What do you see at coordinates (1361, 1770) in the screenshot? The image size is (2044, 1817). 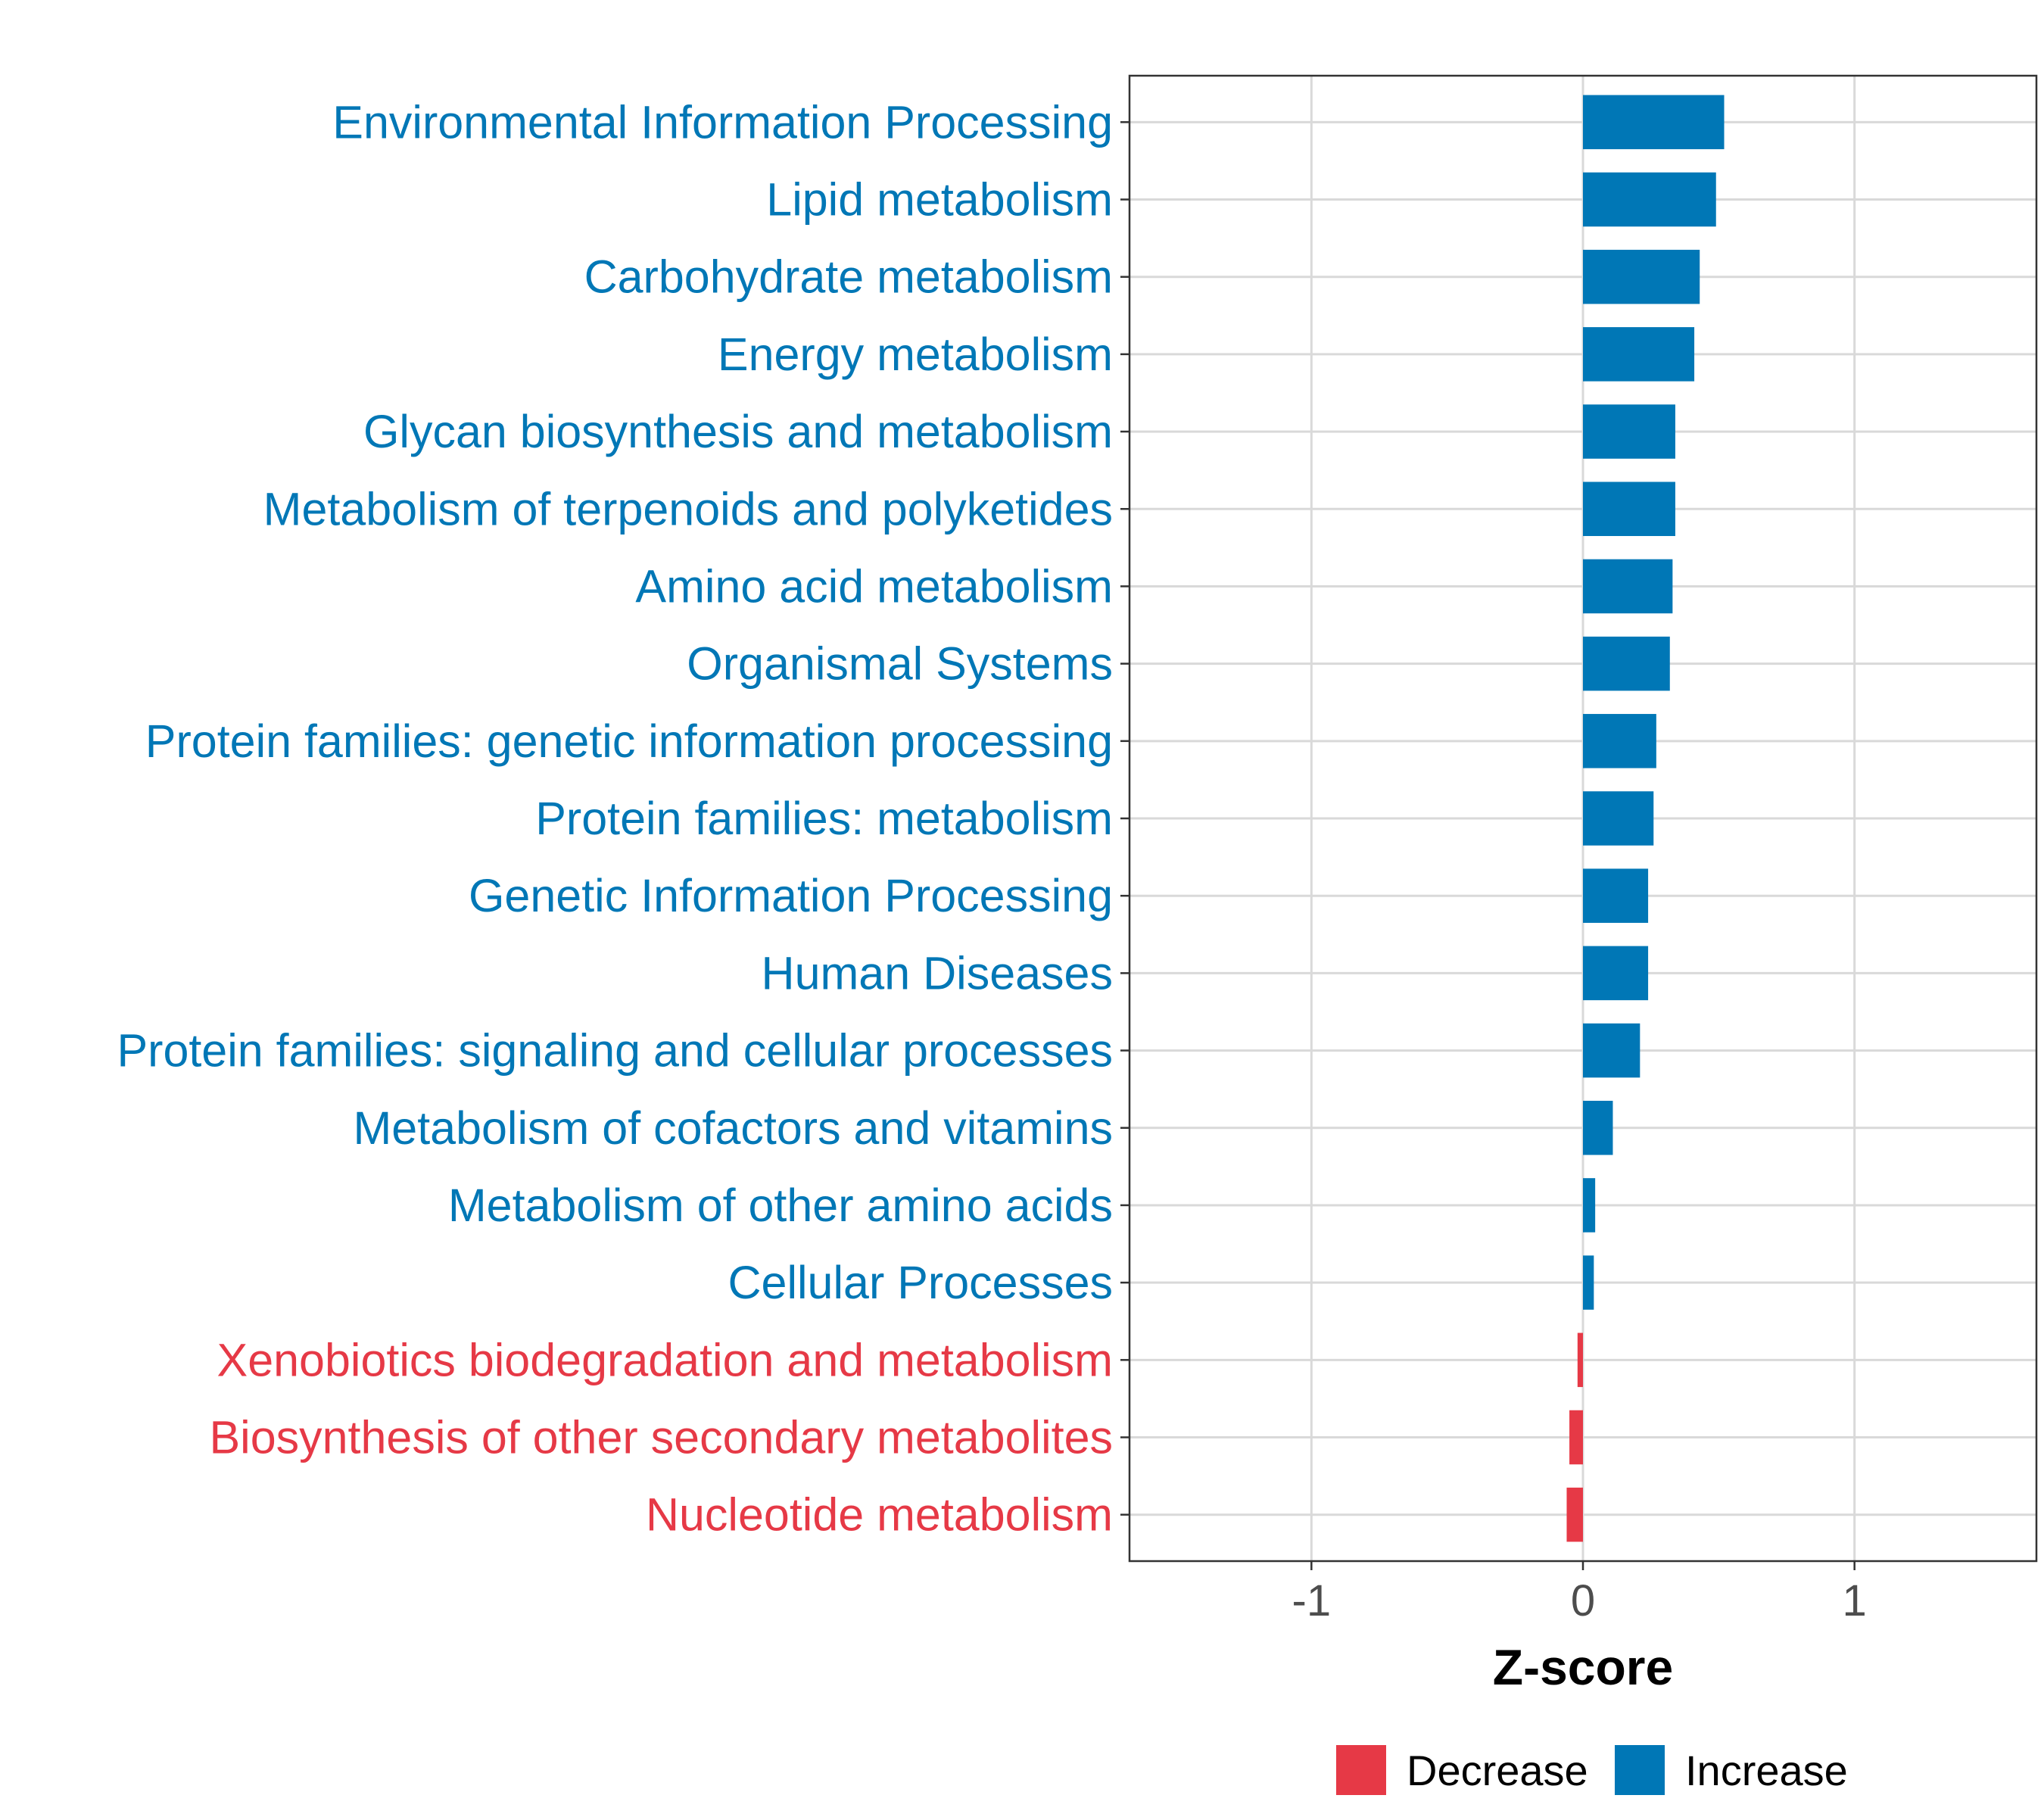 I see `legend-swatch-decrease` at bounding box center [1361, 1770].